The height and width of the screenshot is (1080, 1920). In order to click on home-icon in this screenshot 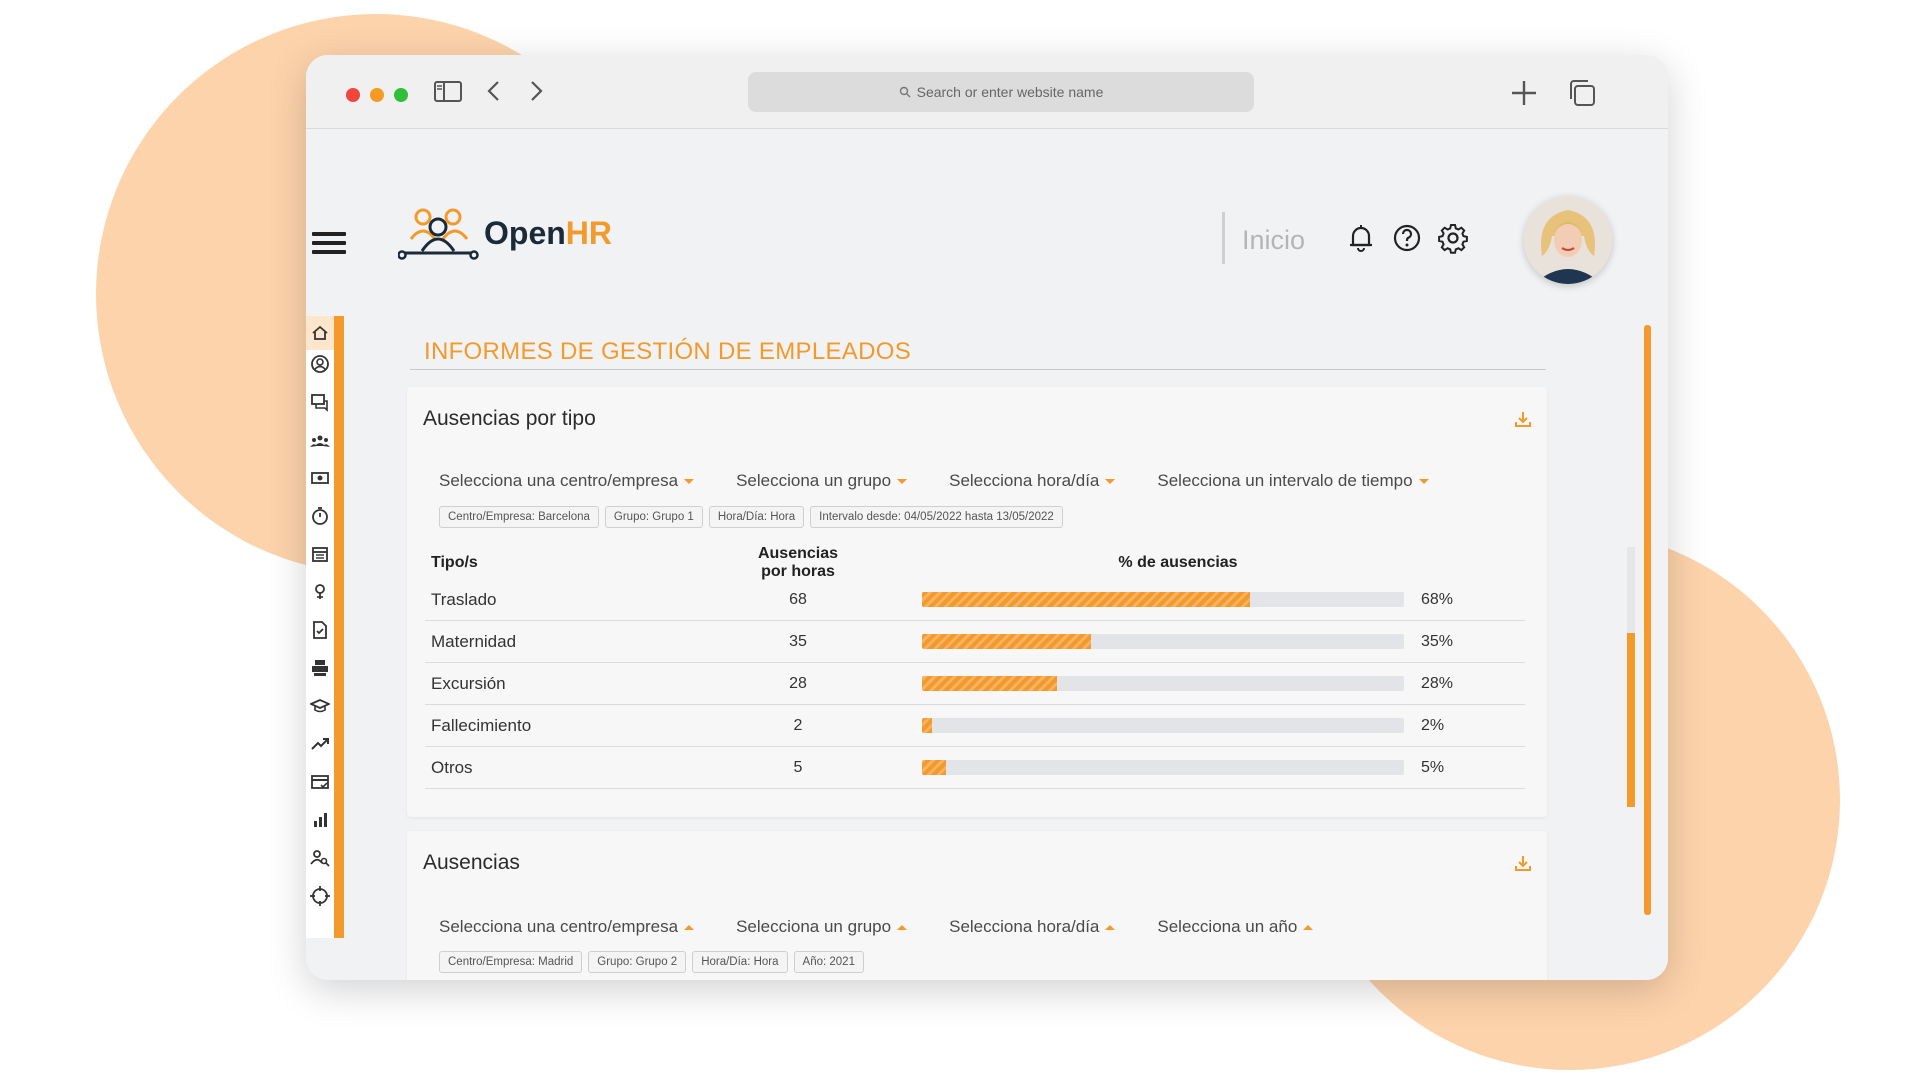, I will do `click(320, 332)`.